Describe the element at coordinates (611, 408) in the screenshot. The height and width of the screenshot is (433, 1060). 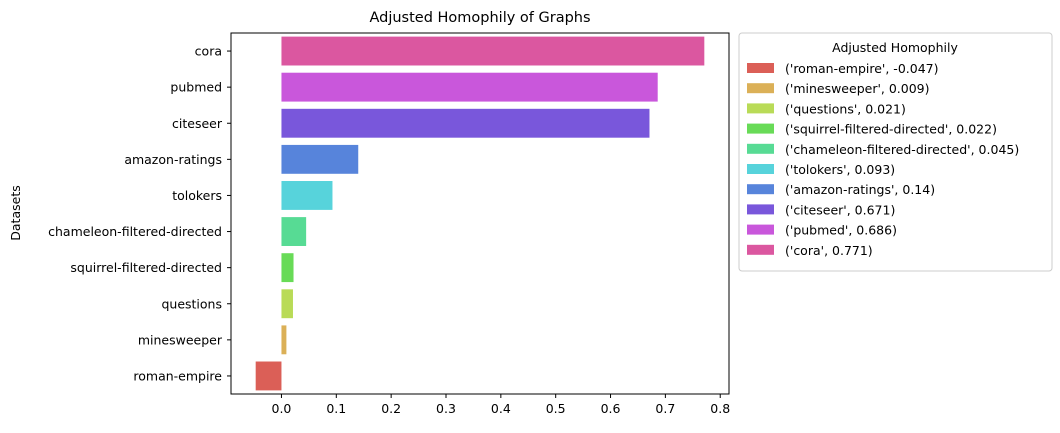
I see `x-tick-label: 0.6` at that location.